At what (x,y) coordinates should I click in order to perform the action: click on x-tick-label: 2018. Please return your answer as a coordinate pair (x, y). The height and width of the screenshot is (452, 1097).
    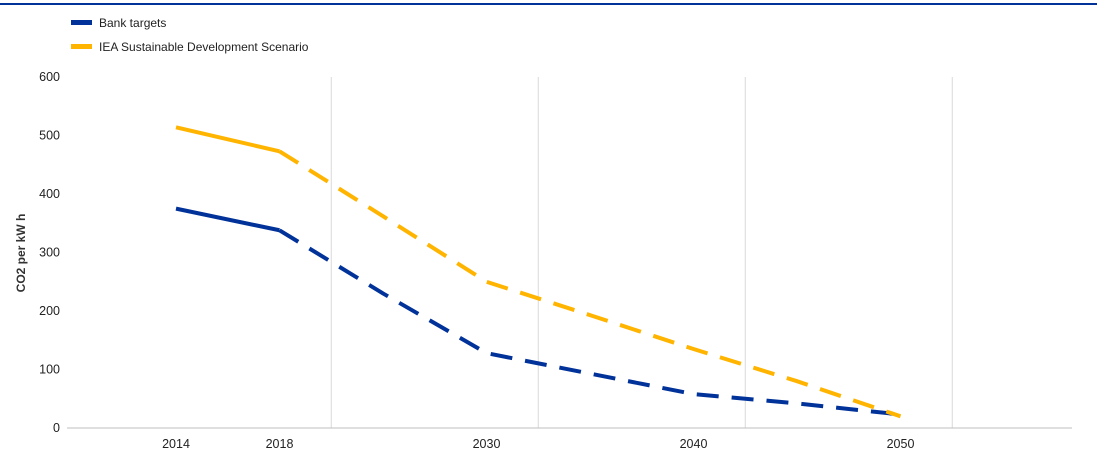
    Looking at the image, I should click on (280, 444).